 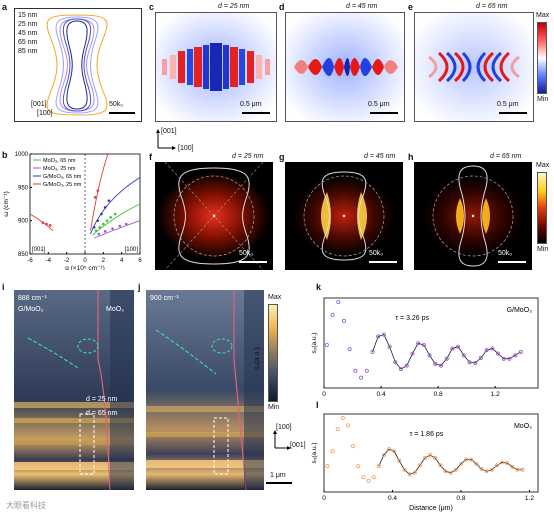 I want to click on lifetime-label: τ = 3.26 ps, so click(x=412, y=318).